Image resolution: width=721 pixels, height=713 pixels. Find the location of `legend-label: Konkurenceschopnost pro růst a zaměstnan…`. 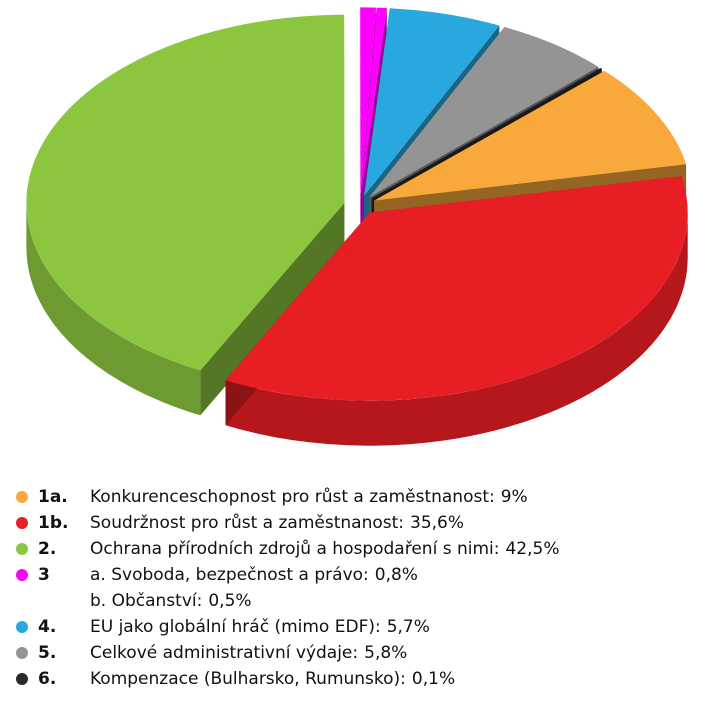

legend-label: Konkurenceschopnost pro růst a zaměstnan… is located at coordinates (309, 497).